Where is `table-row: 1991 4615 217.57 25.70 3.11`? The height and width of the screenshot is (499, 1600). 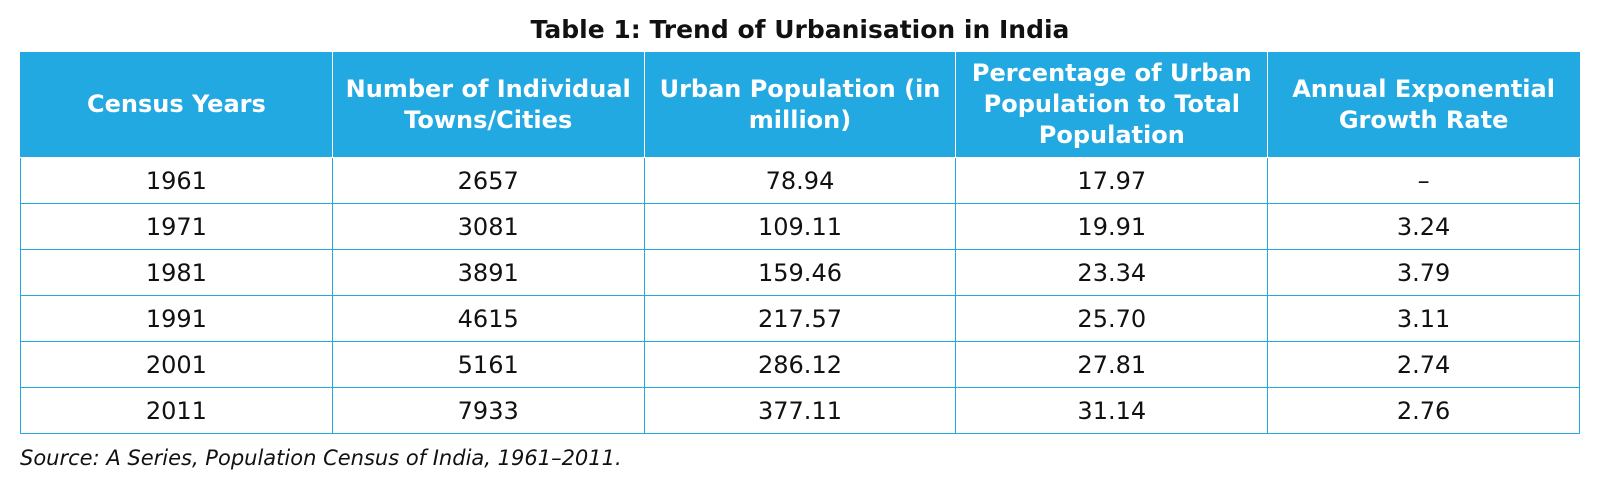
table-row: 1991 4615 217.57 25.70 3.11 is located at coordinates (800, 318).